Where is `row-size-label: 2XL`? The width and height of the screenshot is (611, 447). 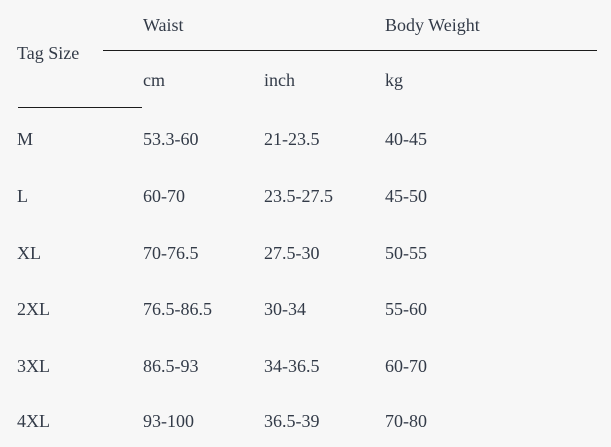
row-size-label: 2XL is located at coordinates (33, 309).